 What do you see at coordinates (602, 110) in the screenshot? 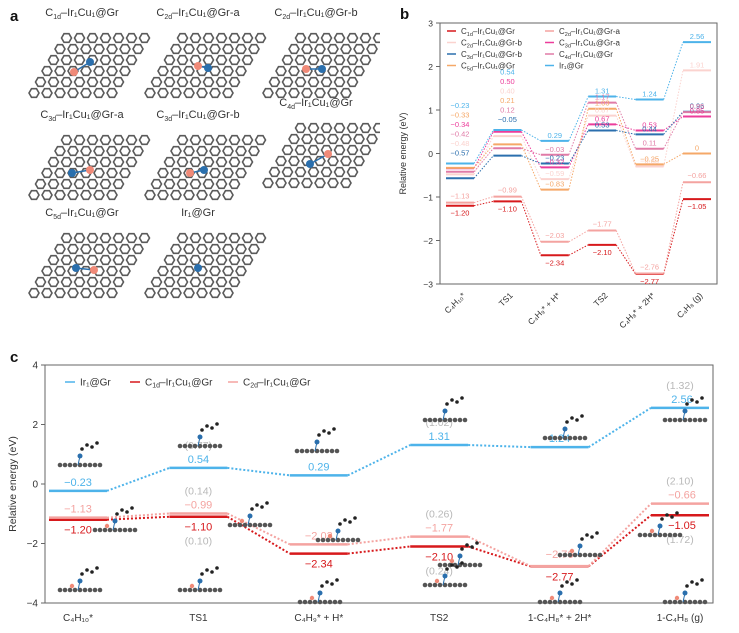
I see `value-label: 0.87` at bounding box center [602, 110].